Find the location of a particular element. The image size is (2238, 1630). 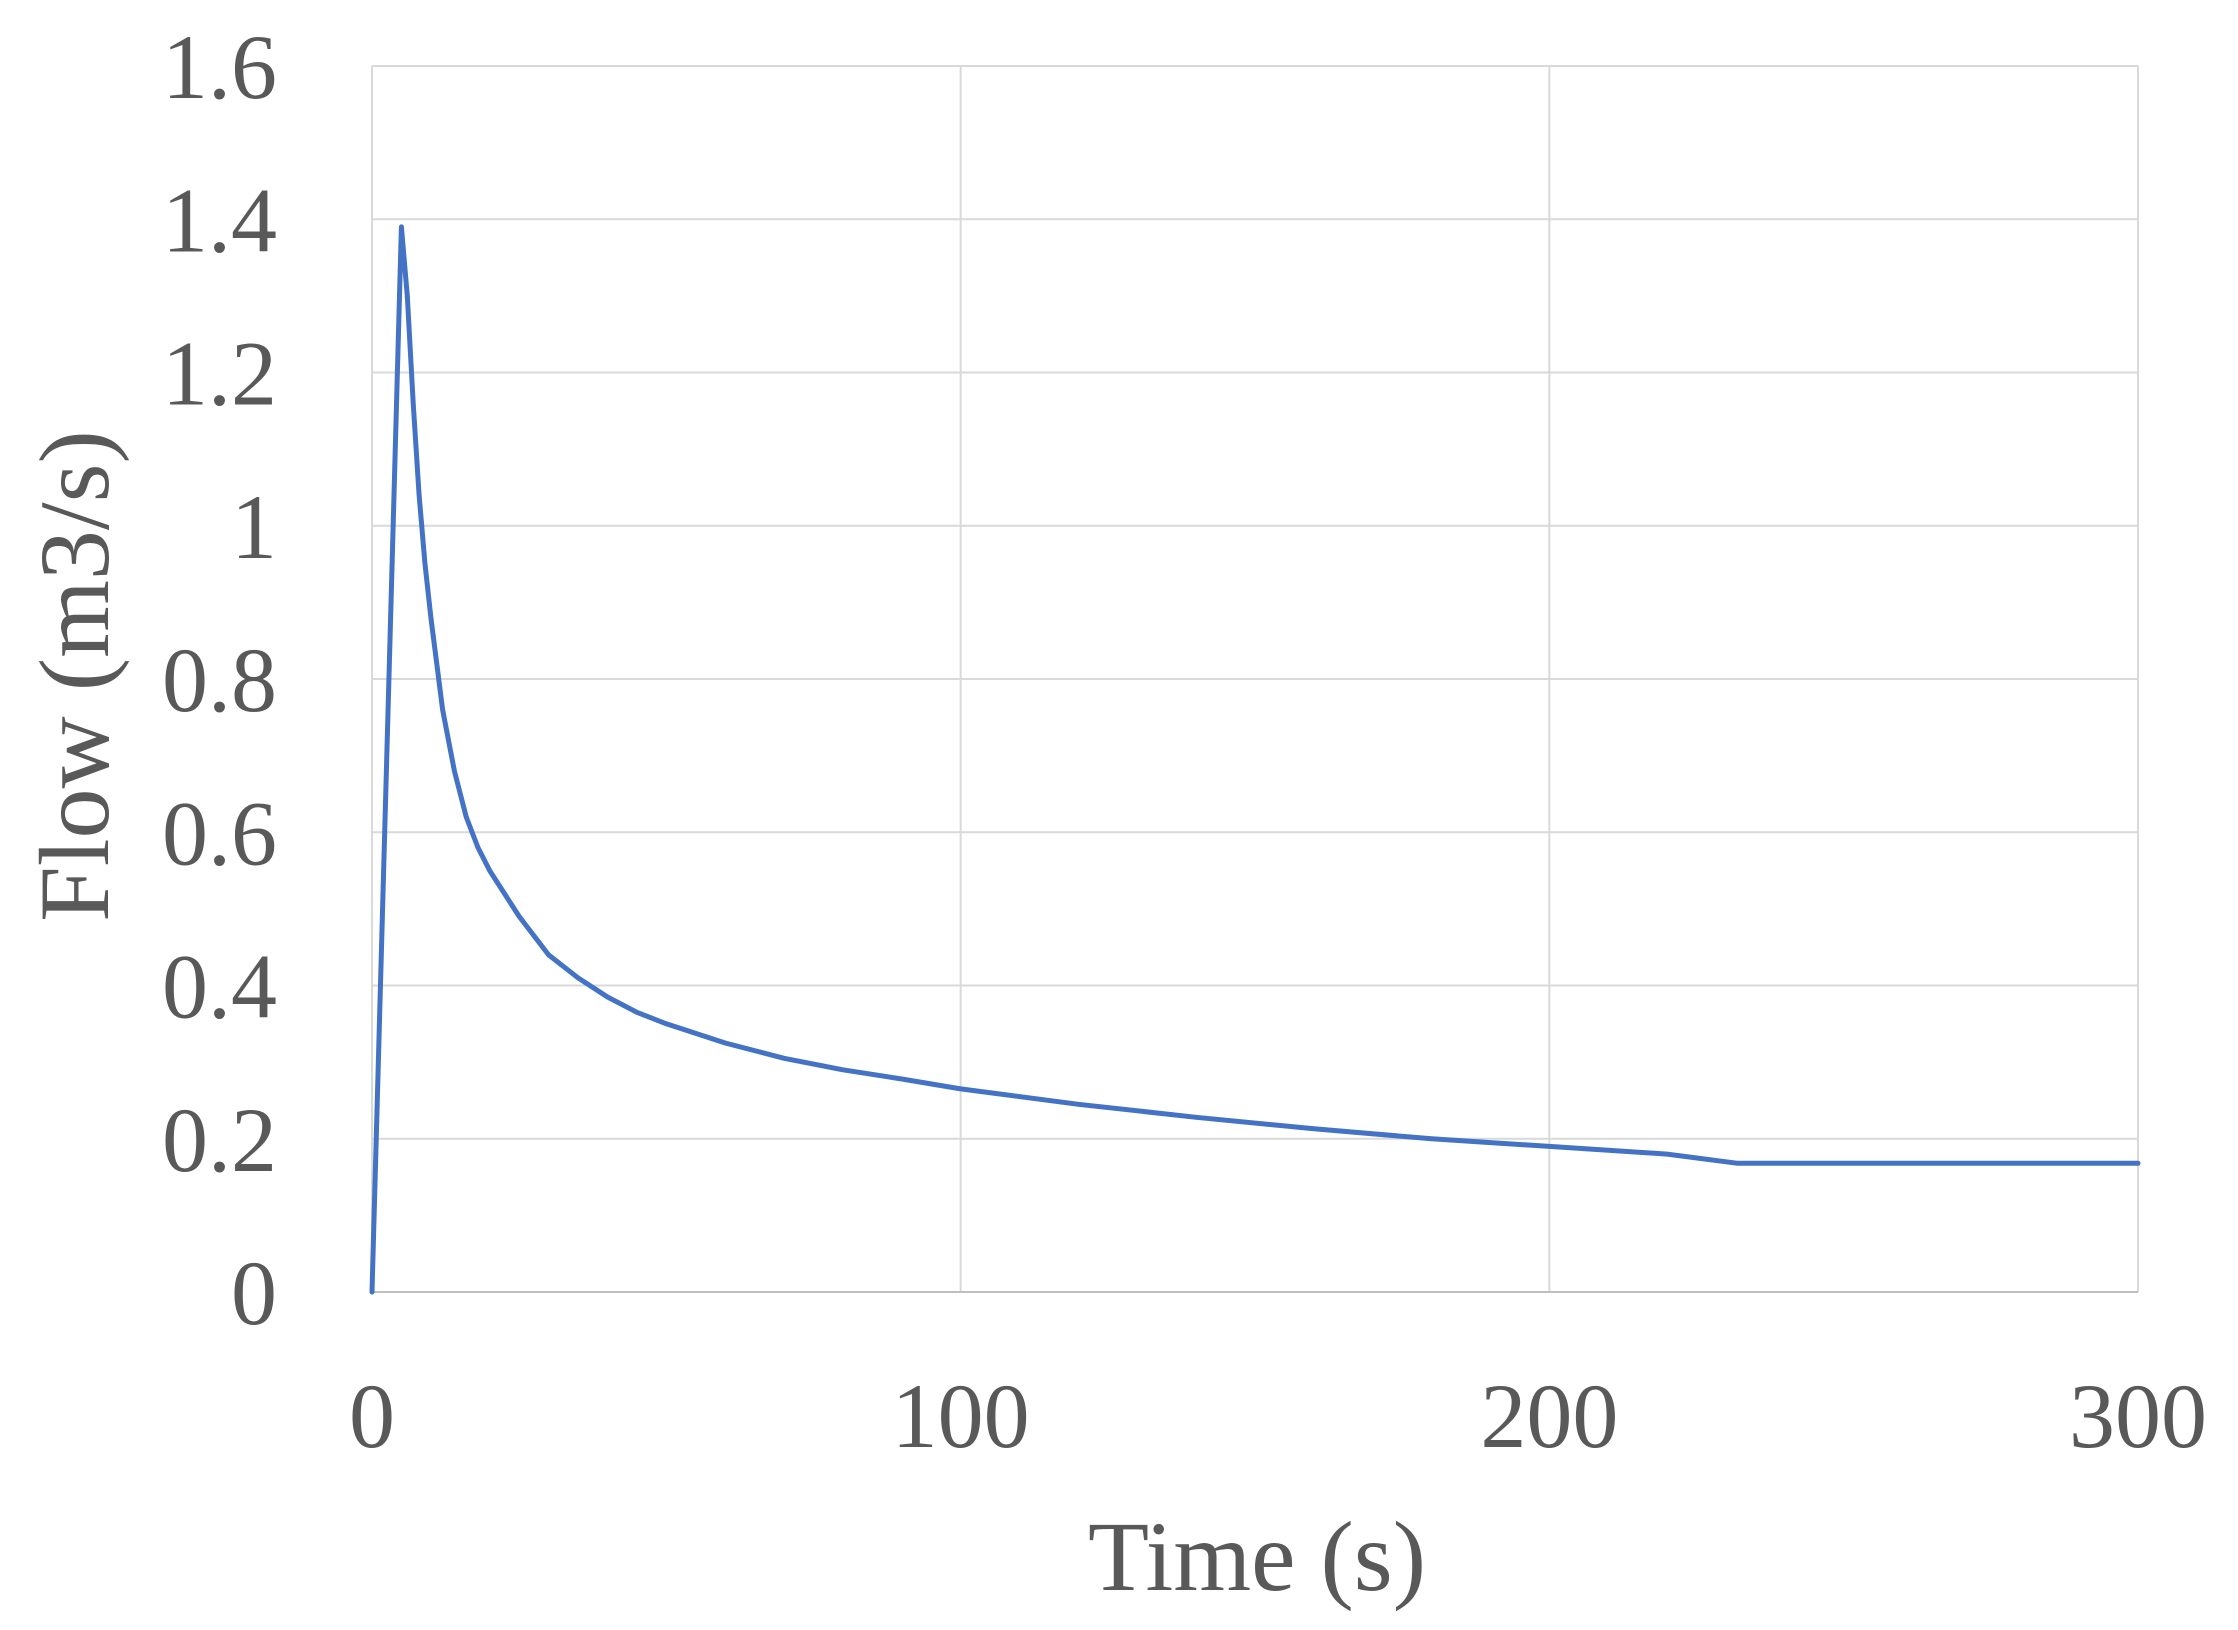

y-tick-label: 0 is located at coordinates (254, 1293).